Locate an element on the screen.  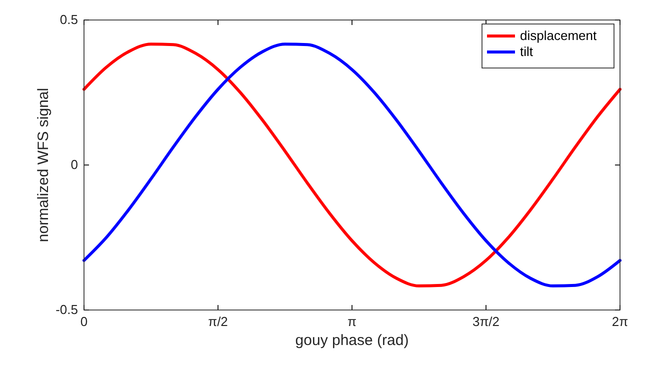
legend-label: displacement is located at coordinates (558, 35).